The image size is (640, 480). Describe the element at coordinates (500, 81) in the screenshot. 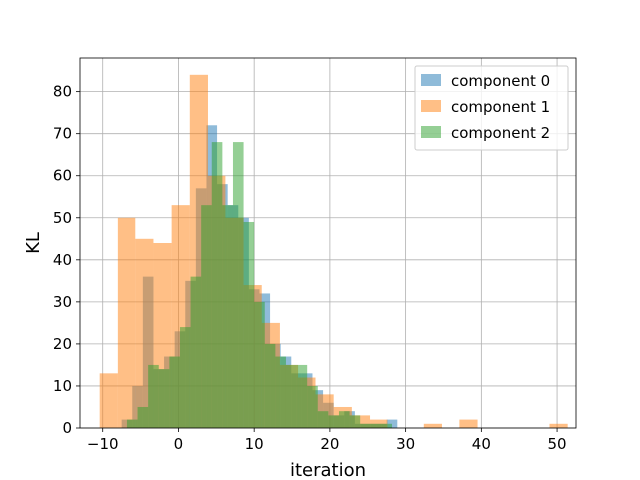

I see `legend-label: component 0` at that location.